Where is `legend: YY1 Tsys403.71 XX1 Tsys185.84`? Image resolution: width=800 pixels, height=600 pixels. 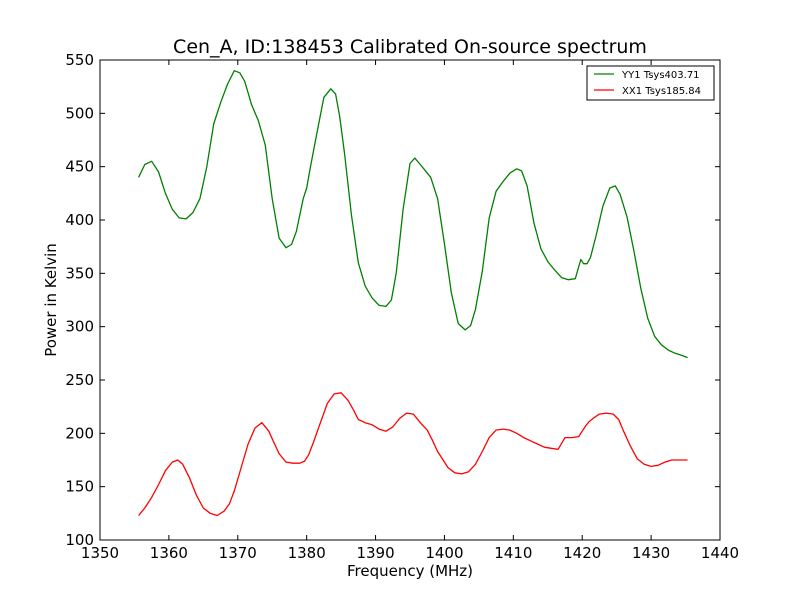
legend: YY1 Tsys403.71 XX1 Tsys185.84 is located at coordinates (650, 83).